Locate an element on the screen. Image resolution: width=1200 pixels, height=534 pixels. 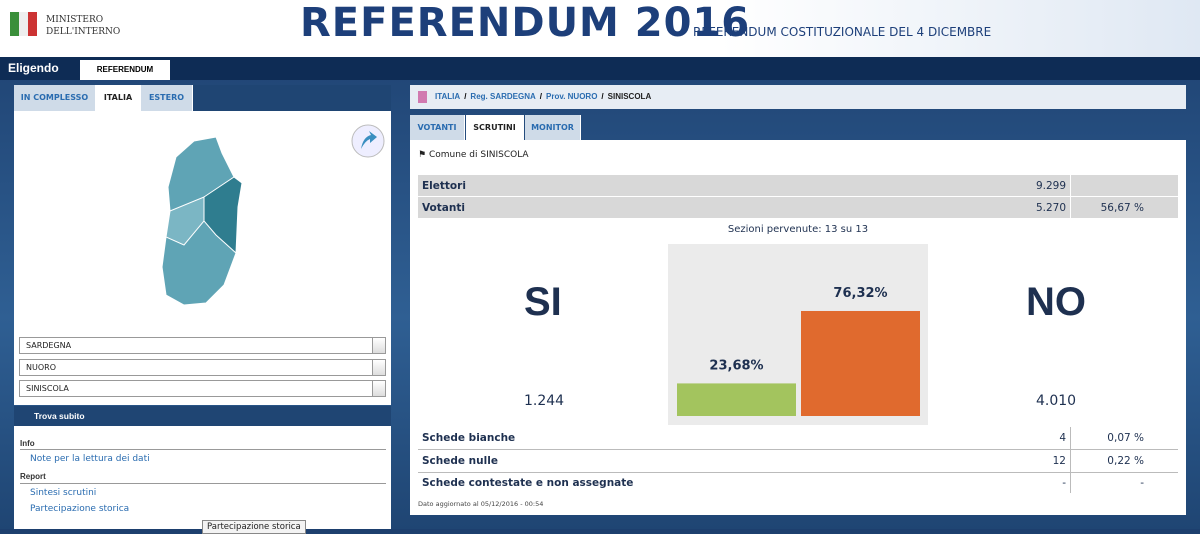
row-percent: 0,22 % is located at coordinates (1125, 460).